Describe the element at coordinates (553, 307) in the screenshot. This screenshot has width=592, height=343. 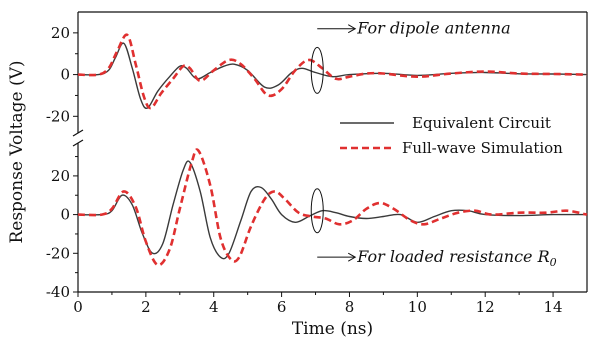
I see `x-tick-label: 14` at that location.